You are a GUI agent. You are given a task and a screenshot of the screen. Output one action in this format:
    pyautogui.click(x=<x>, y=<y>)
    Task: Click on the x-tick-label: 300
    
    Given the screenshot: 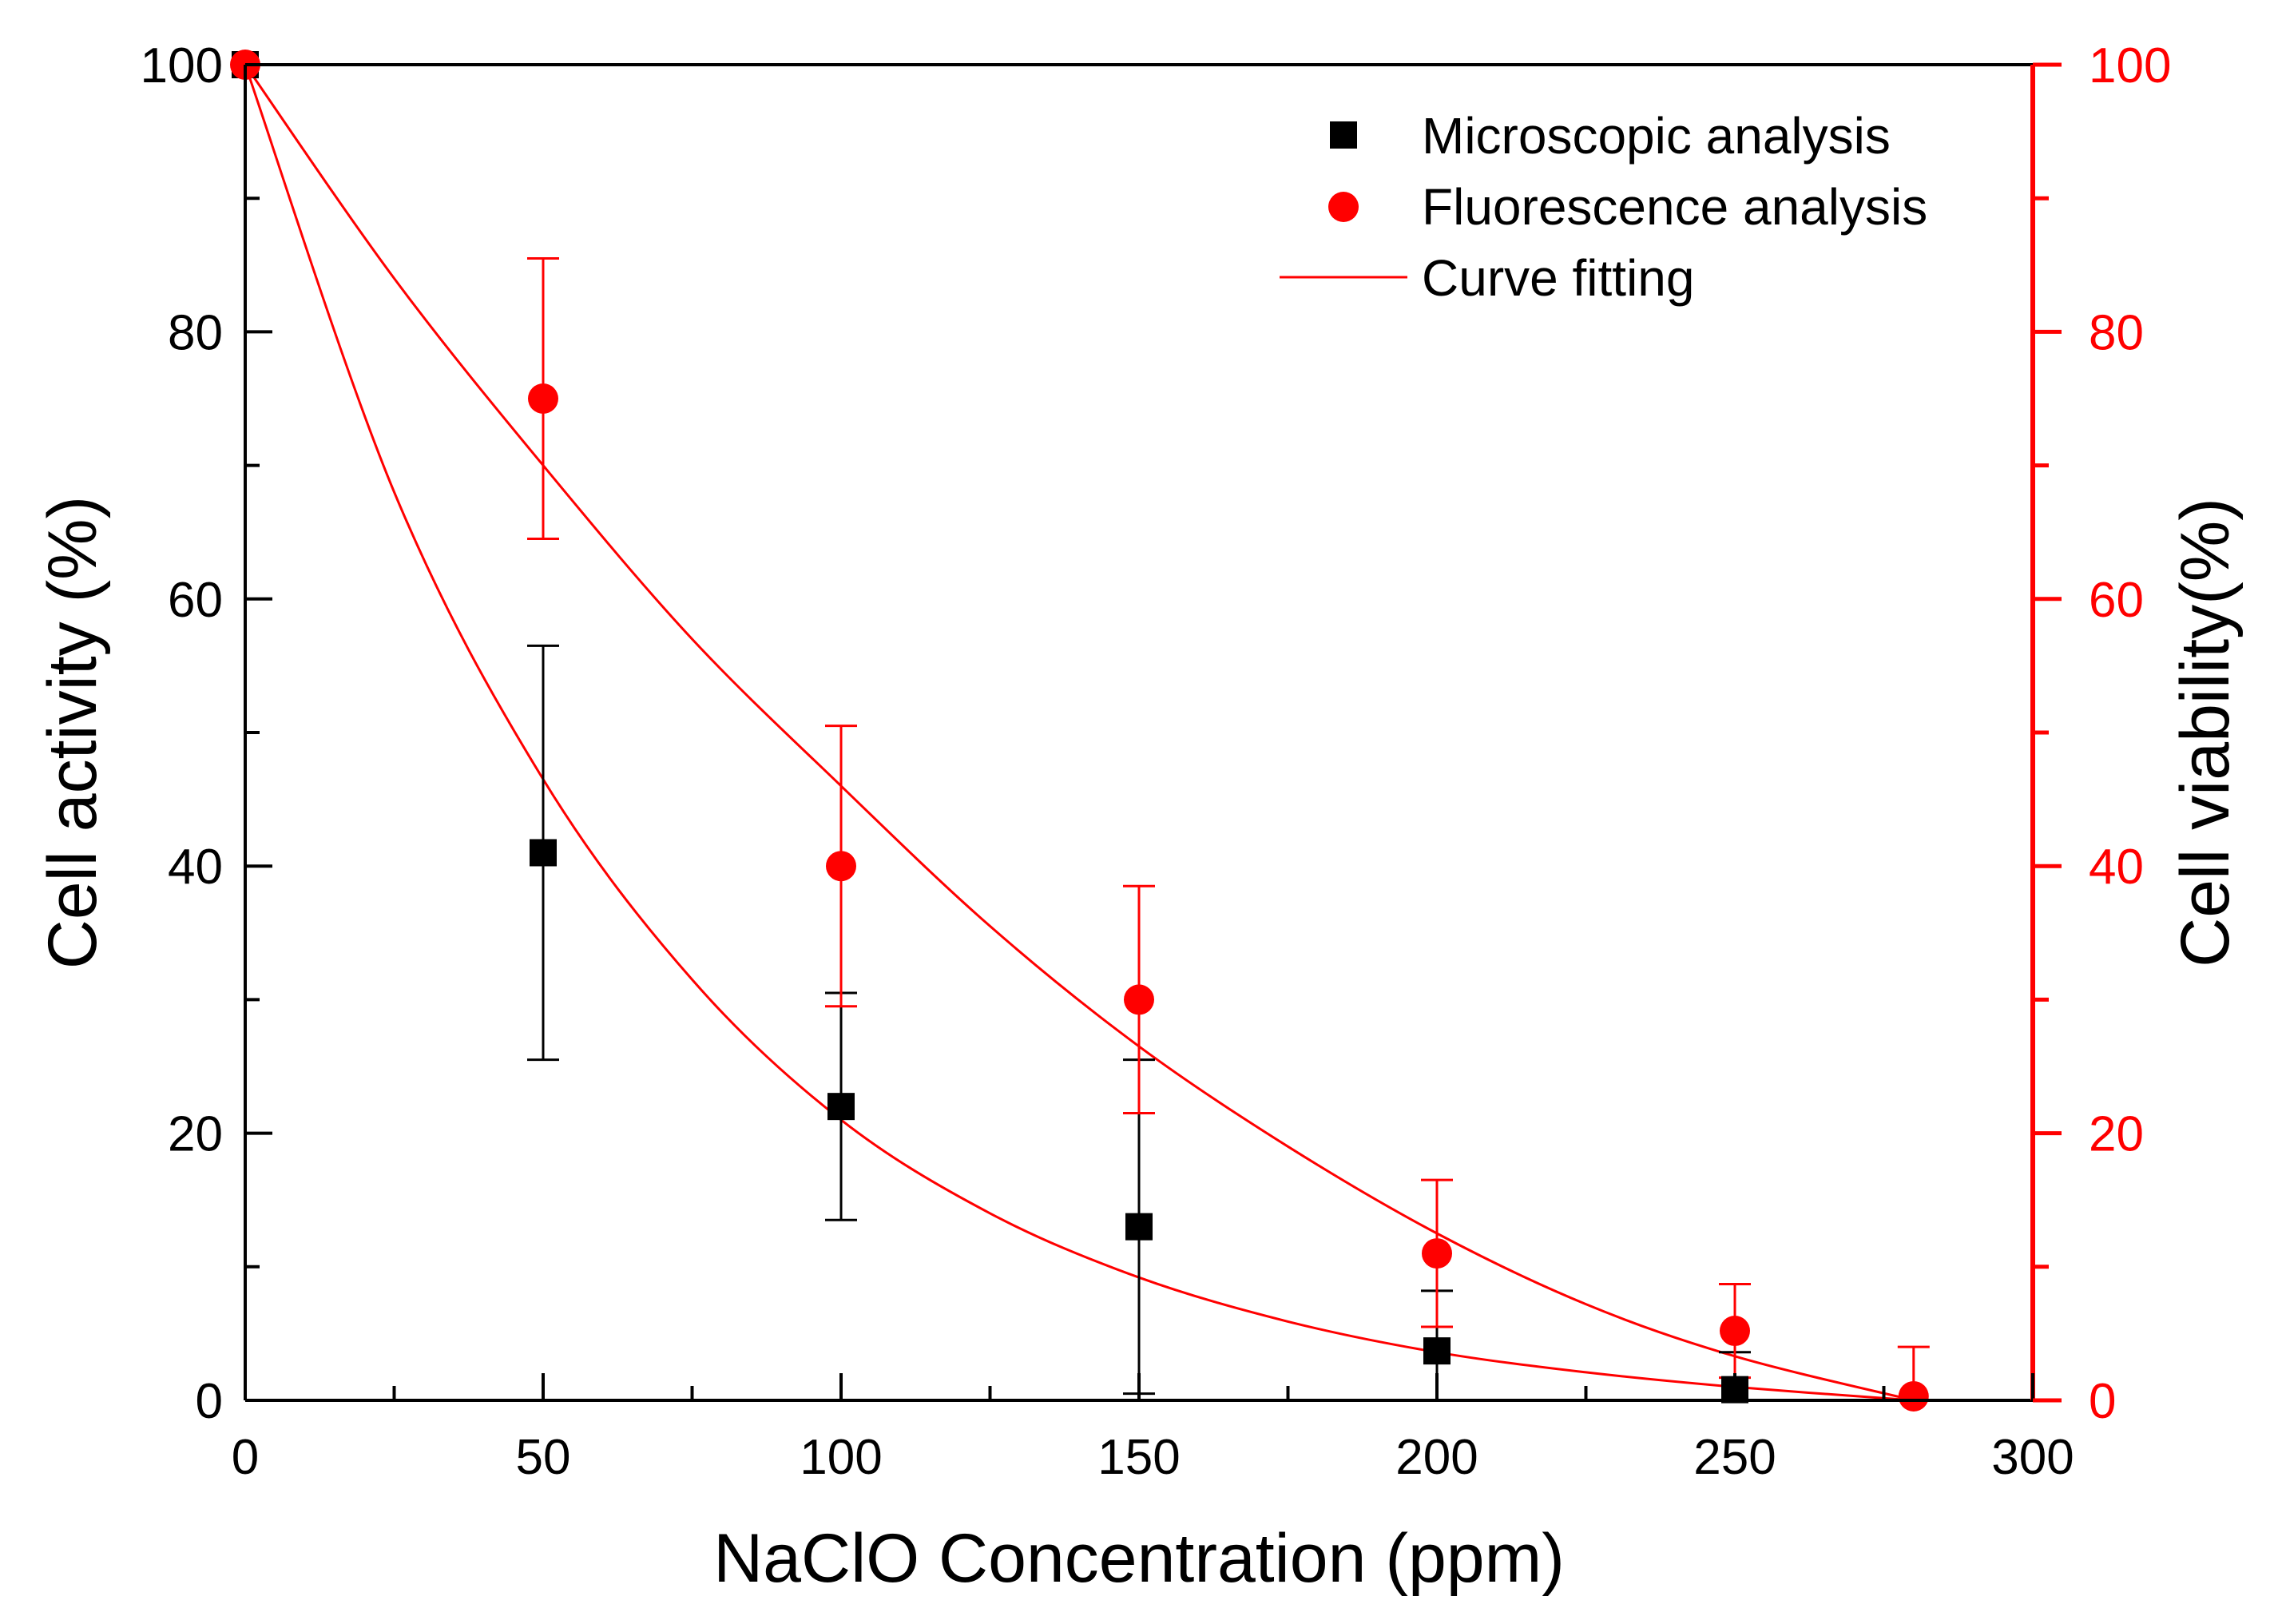 What is the action you would take?
    pyautogui.click(x=2033, y=1458)
    